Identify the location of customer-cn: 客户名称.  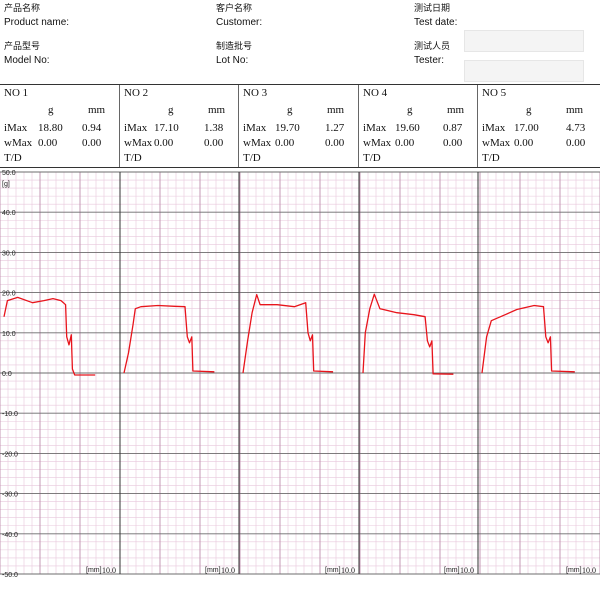
(234, 9).